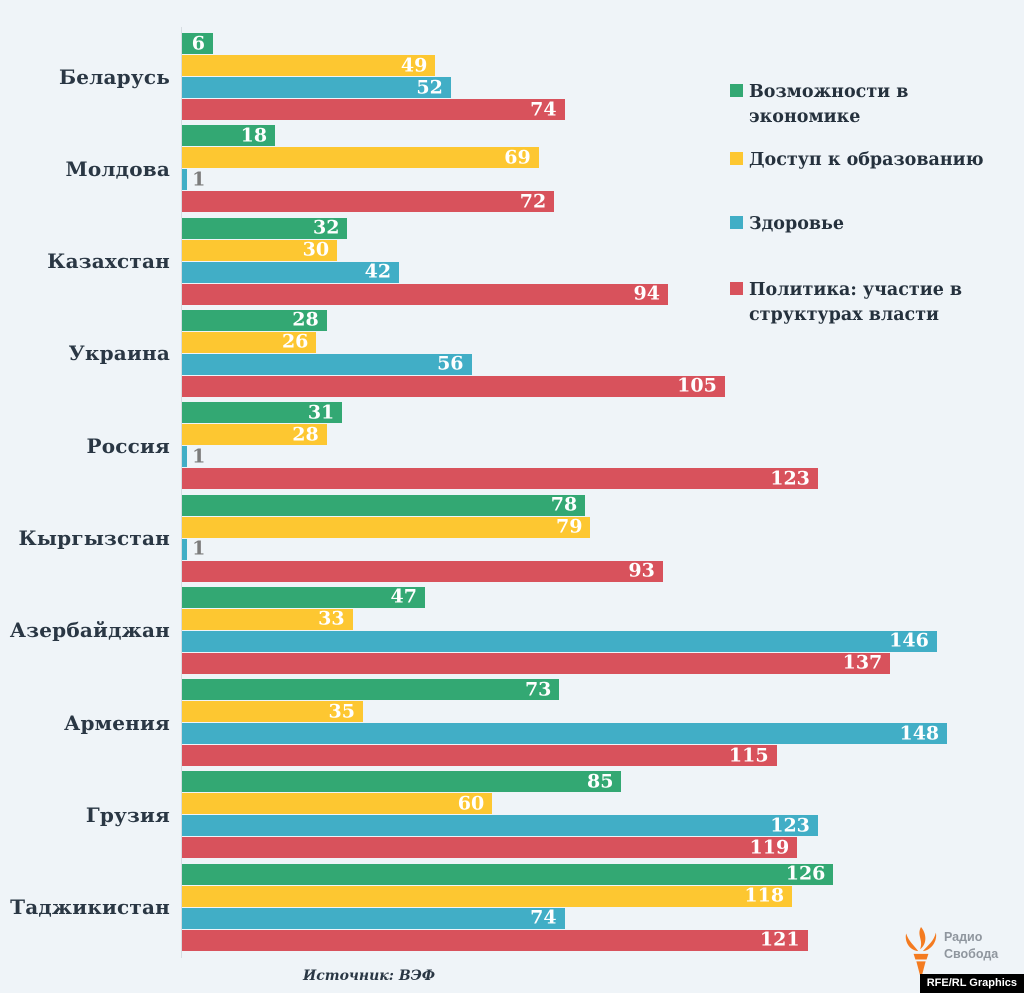  Describe the element at coordinates (265, 228) in the screenshot. I see `bar-economy: 32` at that location.